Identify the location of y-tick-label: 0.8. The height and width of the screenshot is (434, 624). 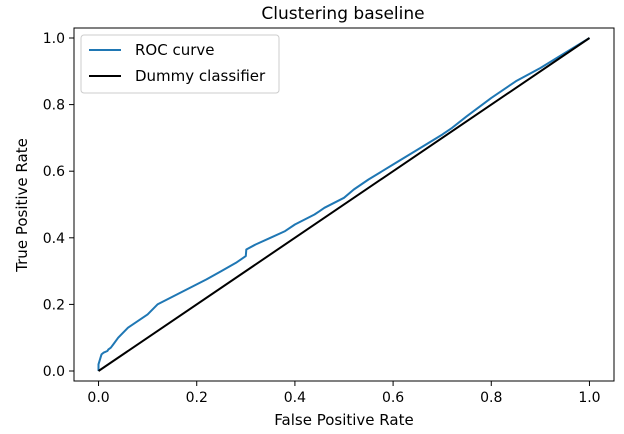
(54, 106).